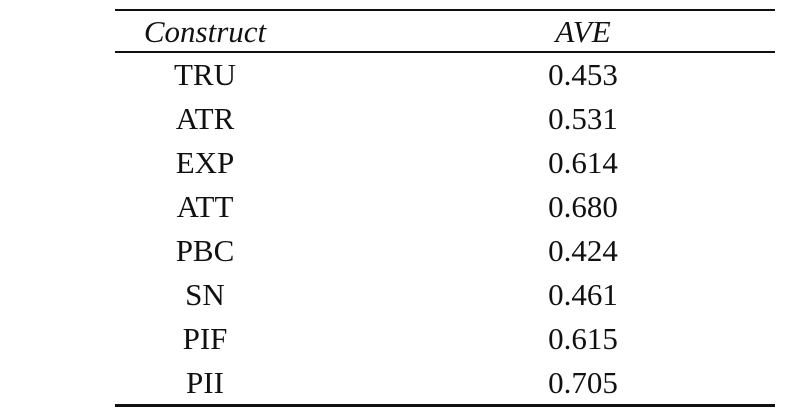 The width and height of the screenshot is (787, 417). Describe the element at coordinates (583, 250) in the screenshot. I see `table-cell: 0.424` at that location.